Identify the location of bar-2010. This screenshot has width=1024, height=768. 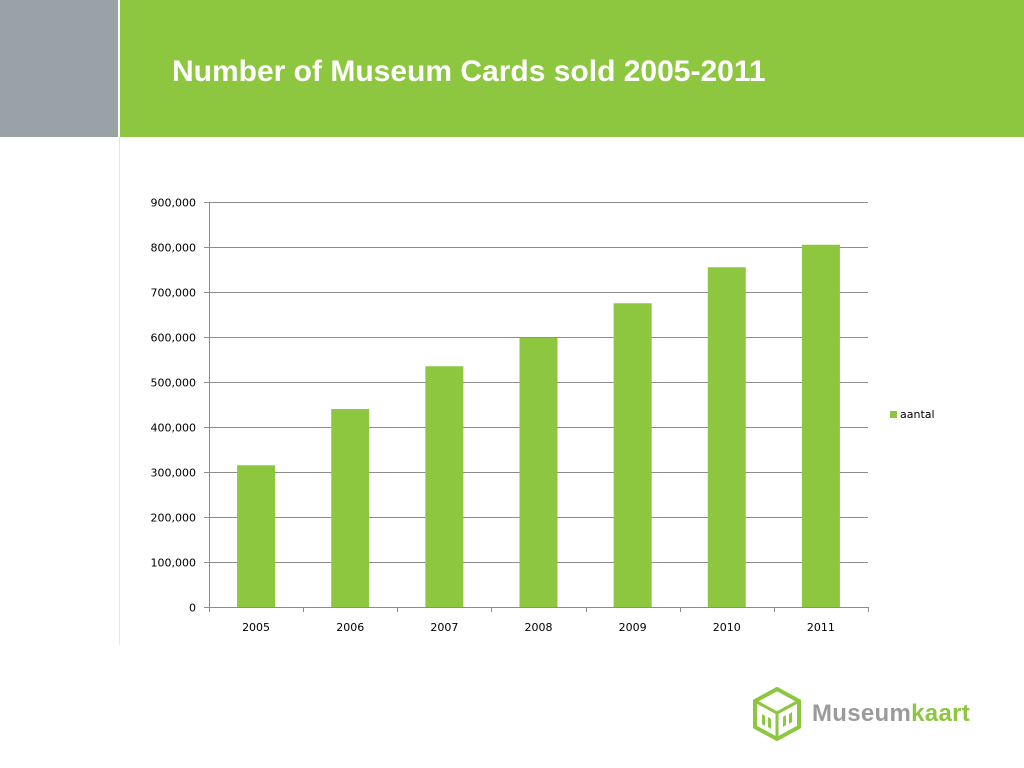
(726, 437).